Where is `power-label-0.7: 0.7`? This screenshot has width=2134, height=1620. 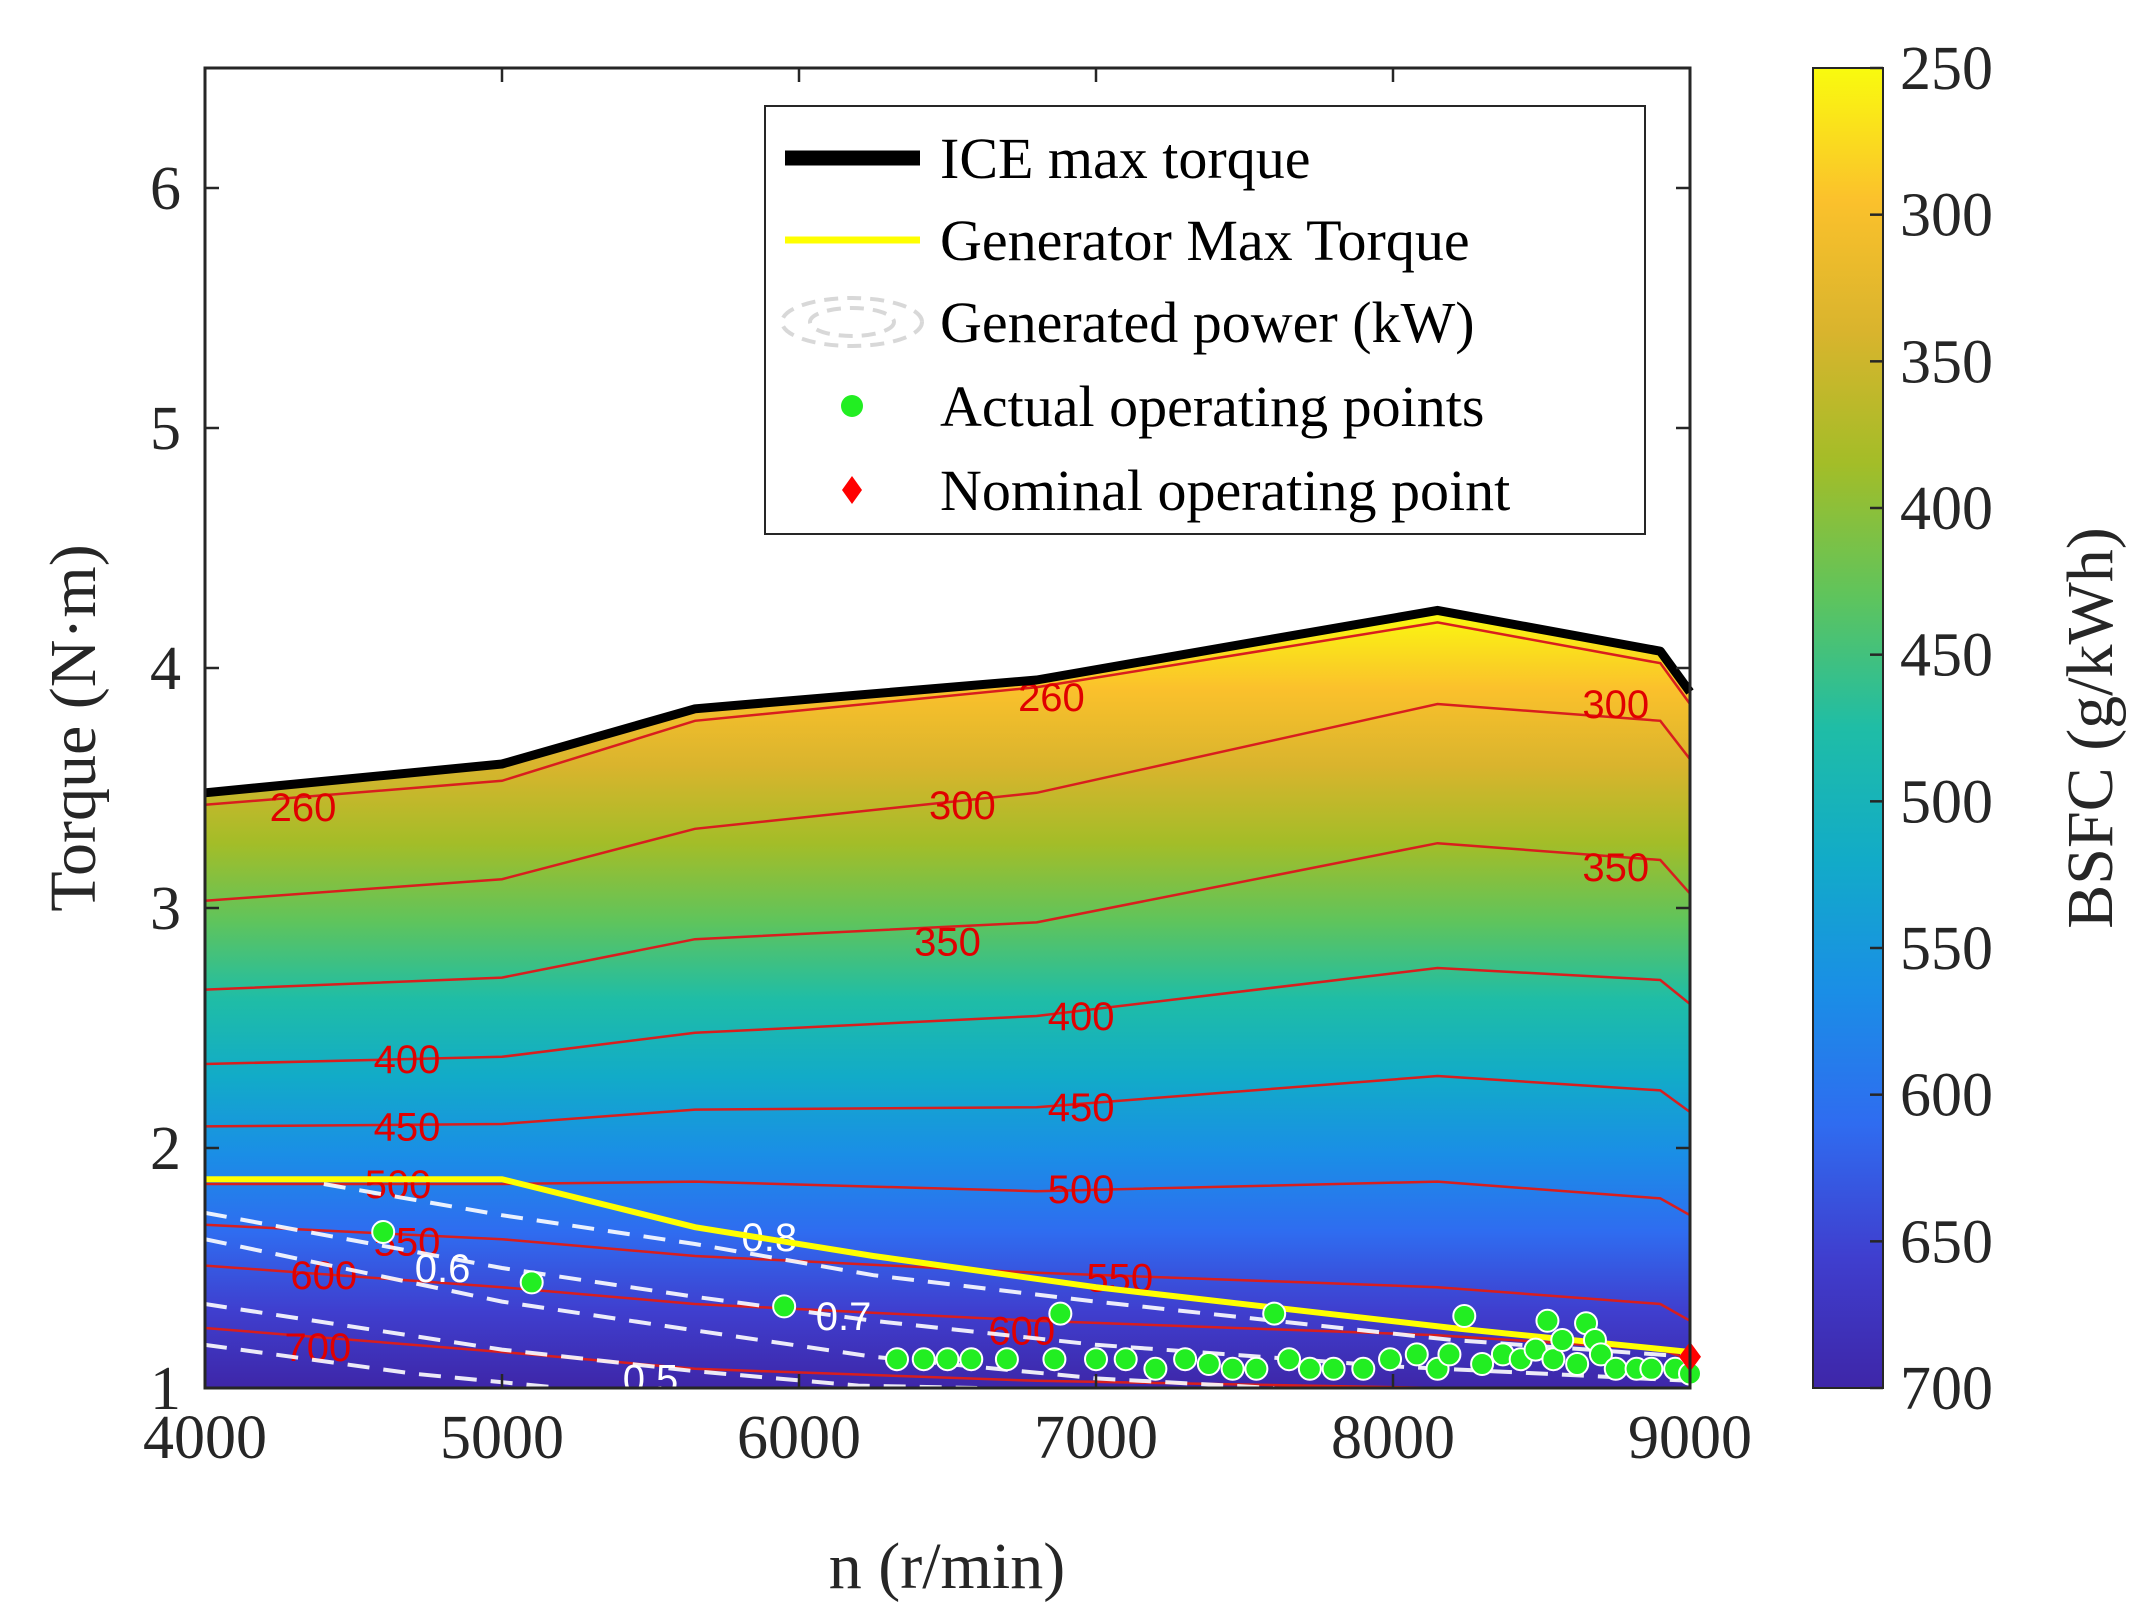 power-label-0.7: 0.7 is located at coordinates (844, 1317).